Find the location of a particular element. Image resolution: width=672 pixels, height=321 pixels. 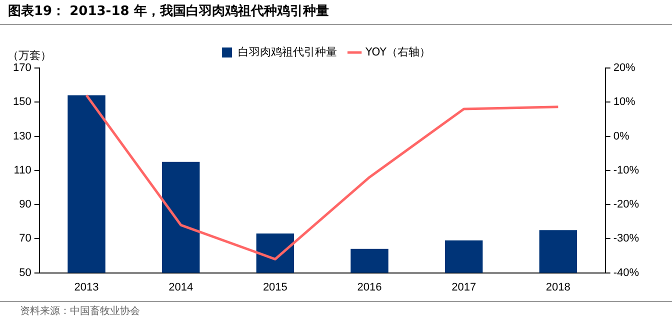

x-tick-label: 2014 is located at coordinates (181, 287).